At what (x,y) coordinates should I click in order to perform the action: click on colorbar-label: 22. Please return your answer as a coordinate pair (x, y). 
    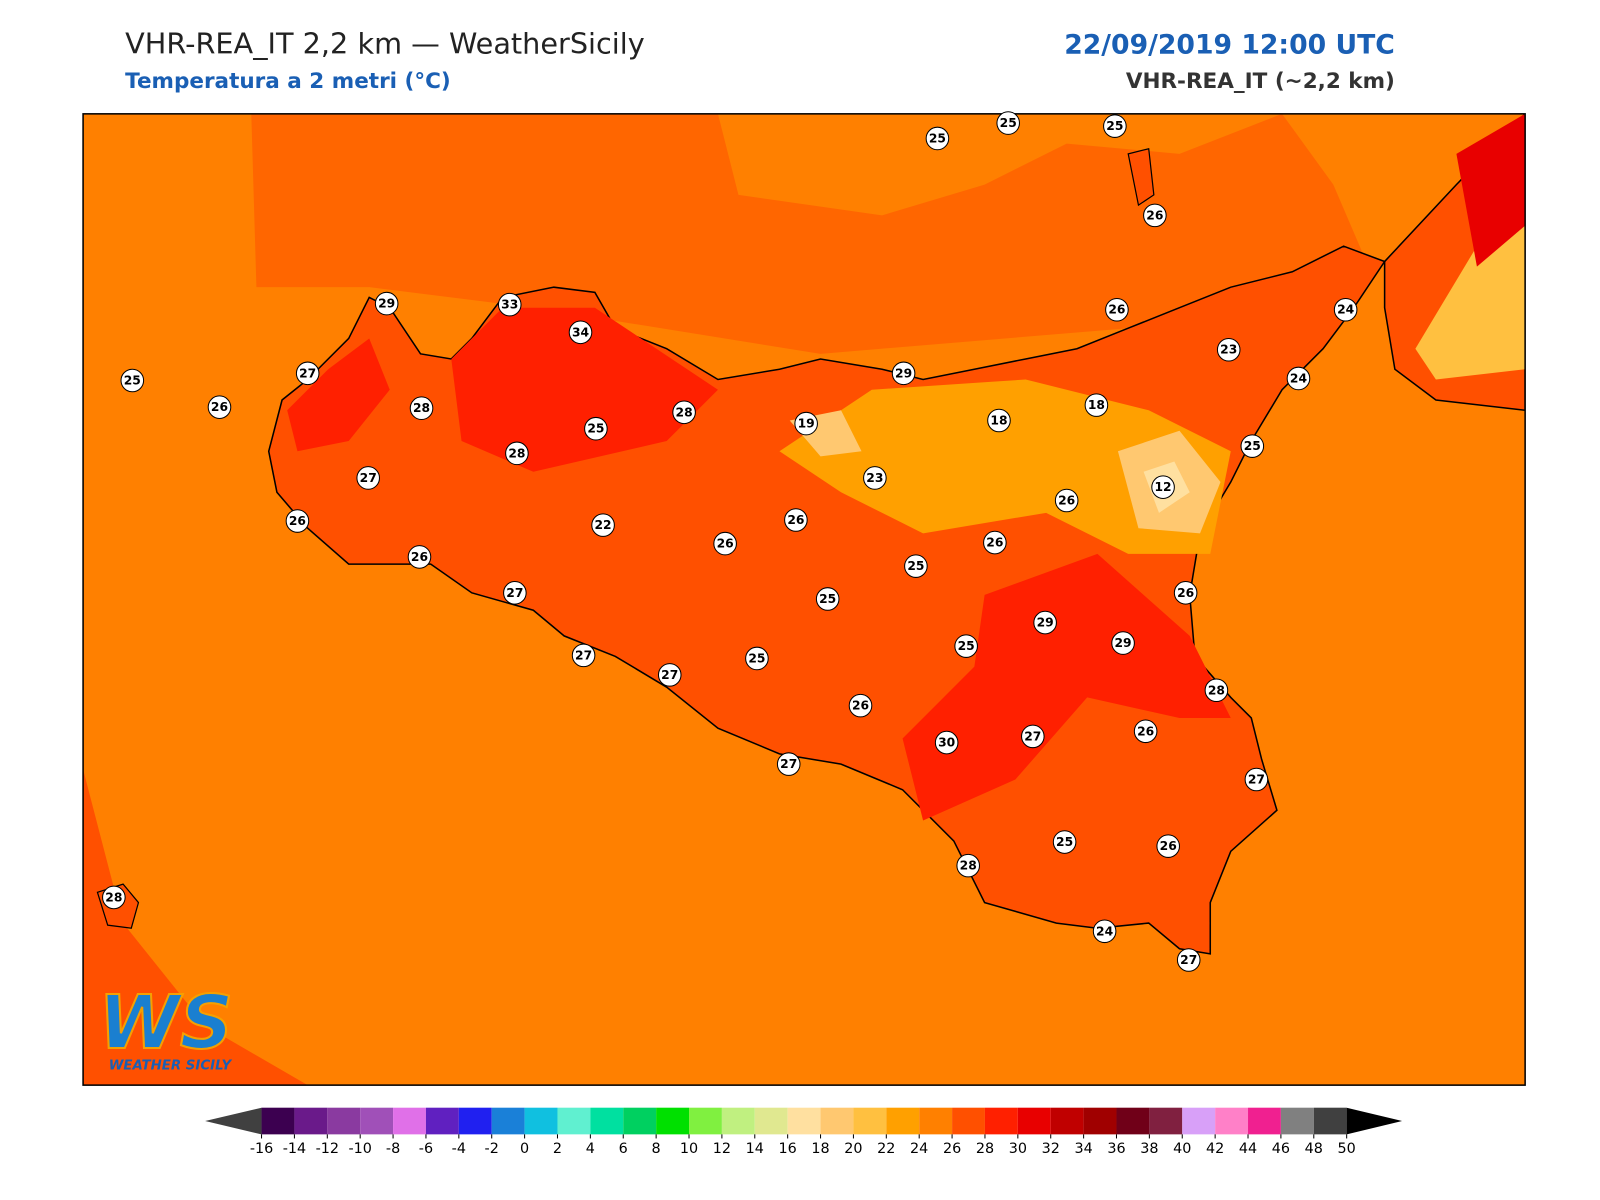
    Looking at the image, I should click on (886, 1149).